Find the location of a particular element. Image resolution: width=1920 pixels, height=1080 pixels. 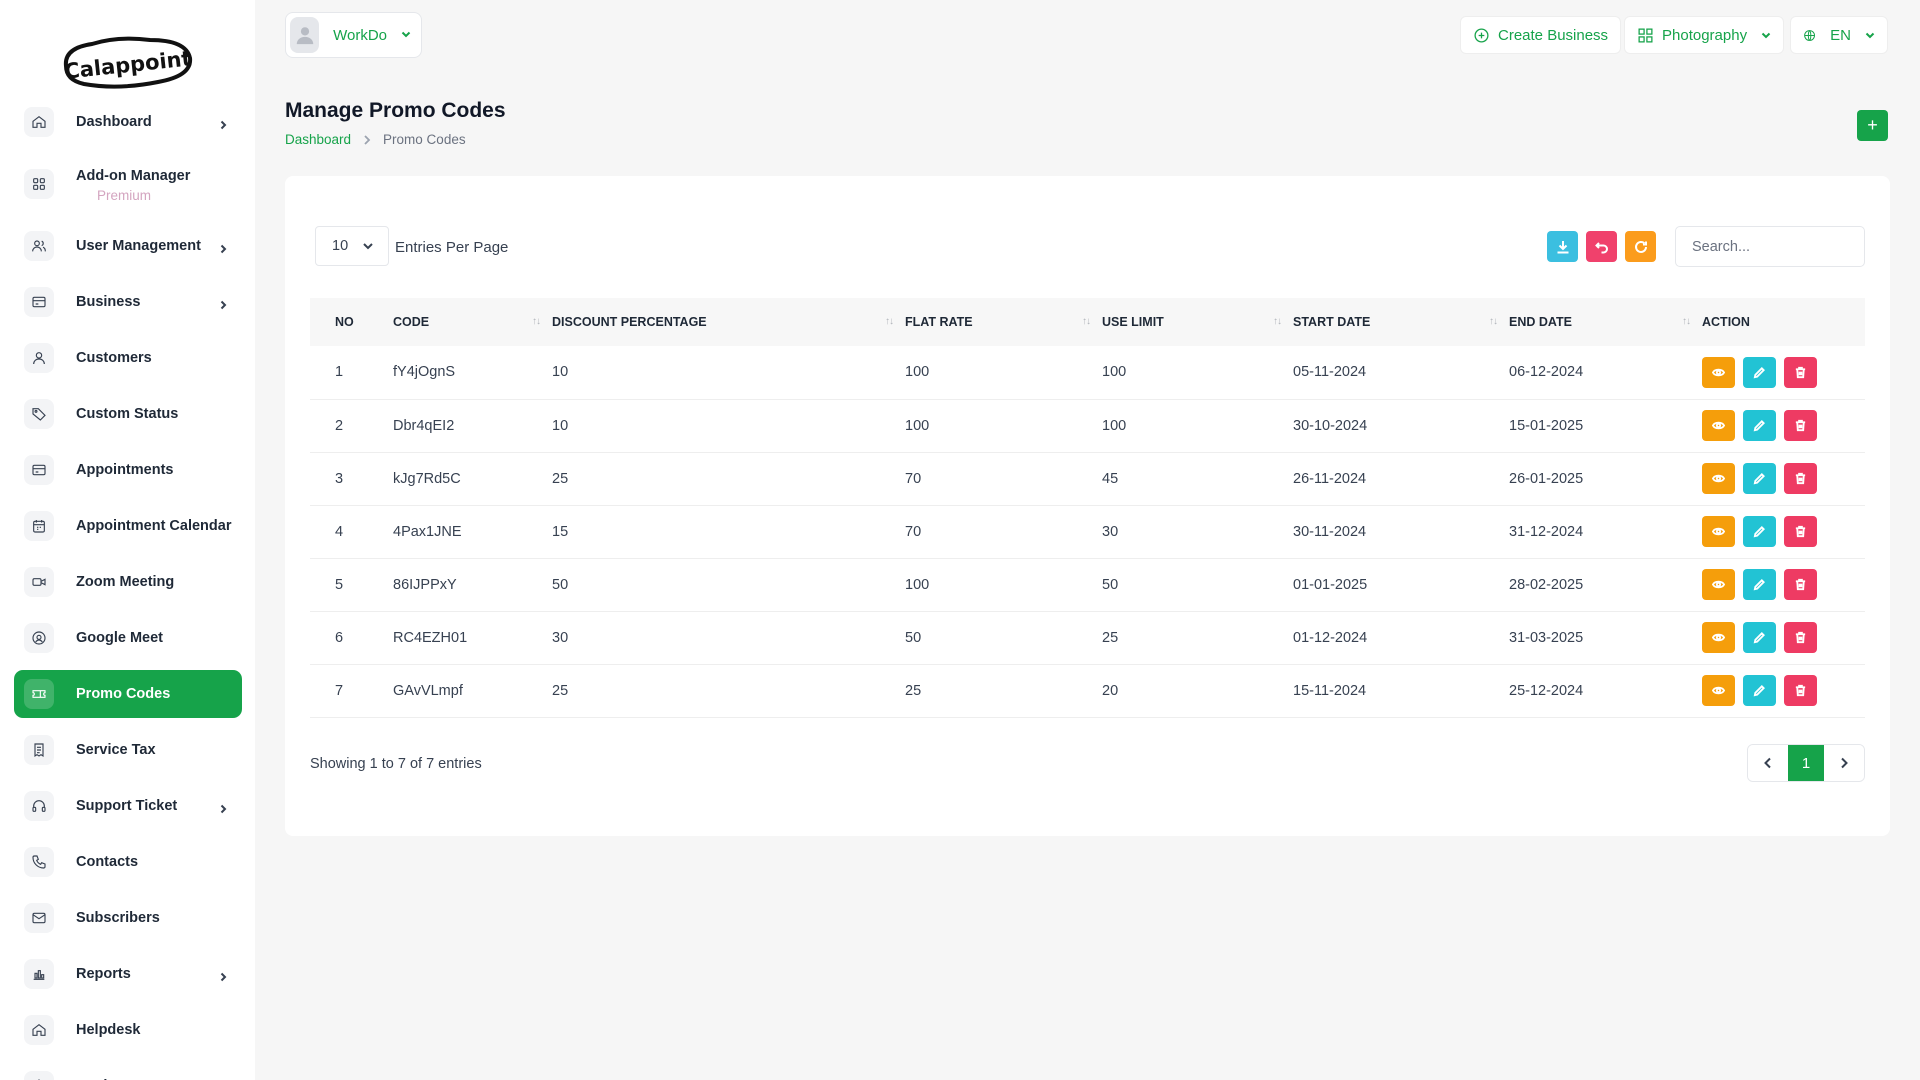

pagination-page-1: 1 is located at coordinates (1806, 763).